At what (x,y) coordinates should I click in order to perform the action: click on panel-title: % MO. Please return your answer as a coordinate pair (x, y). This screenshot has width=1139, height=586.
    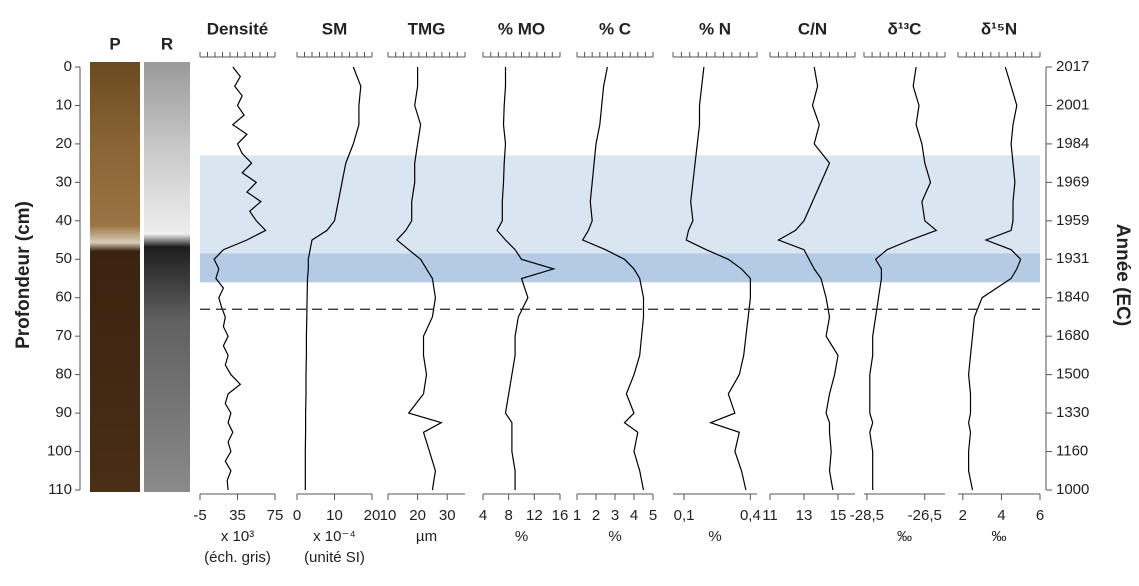
    Looking at the image, I should click on (521, 28).